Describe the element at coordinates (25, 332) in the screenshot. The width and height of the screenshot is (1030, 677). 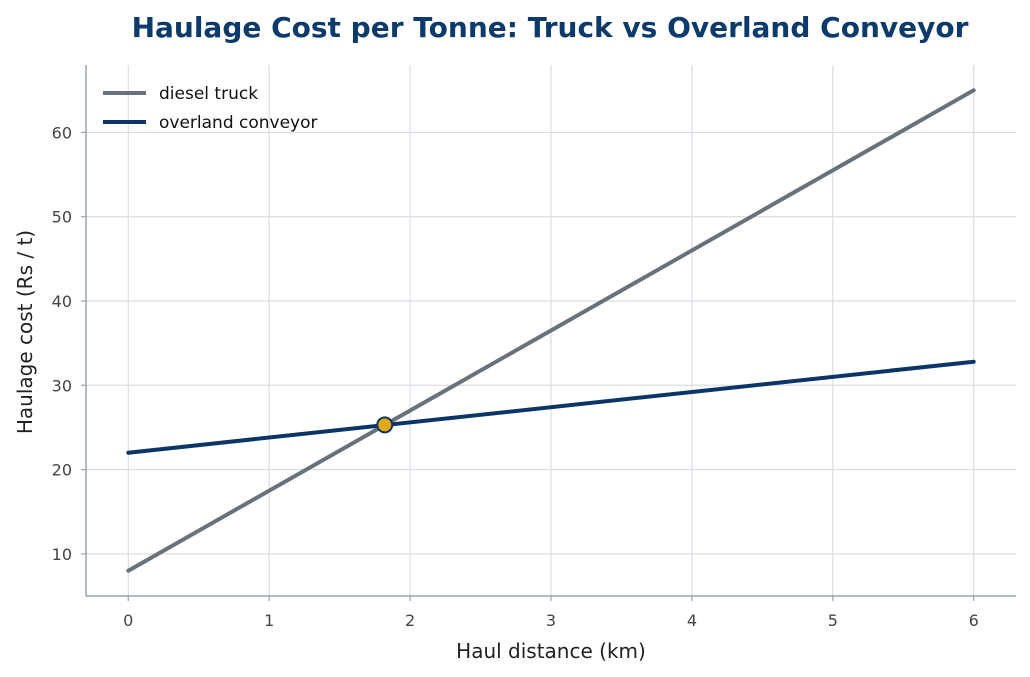
I see `y-axis-label: Haulage cost (Rs / t)` at that location.